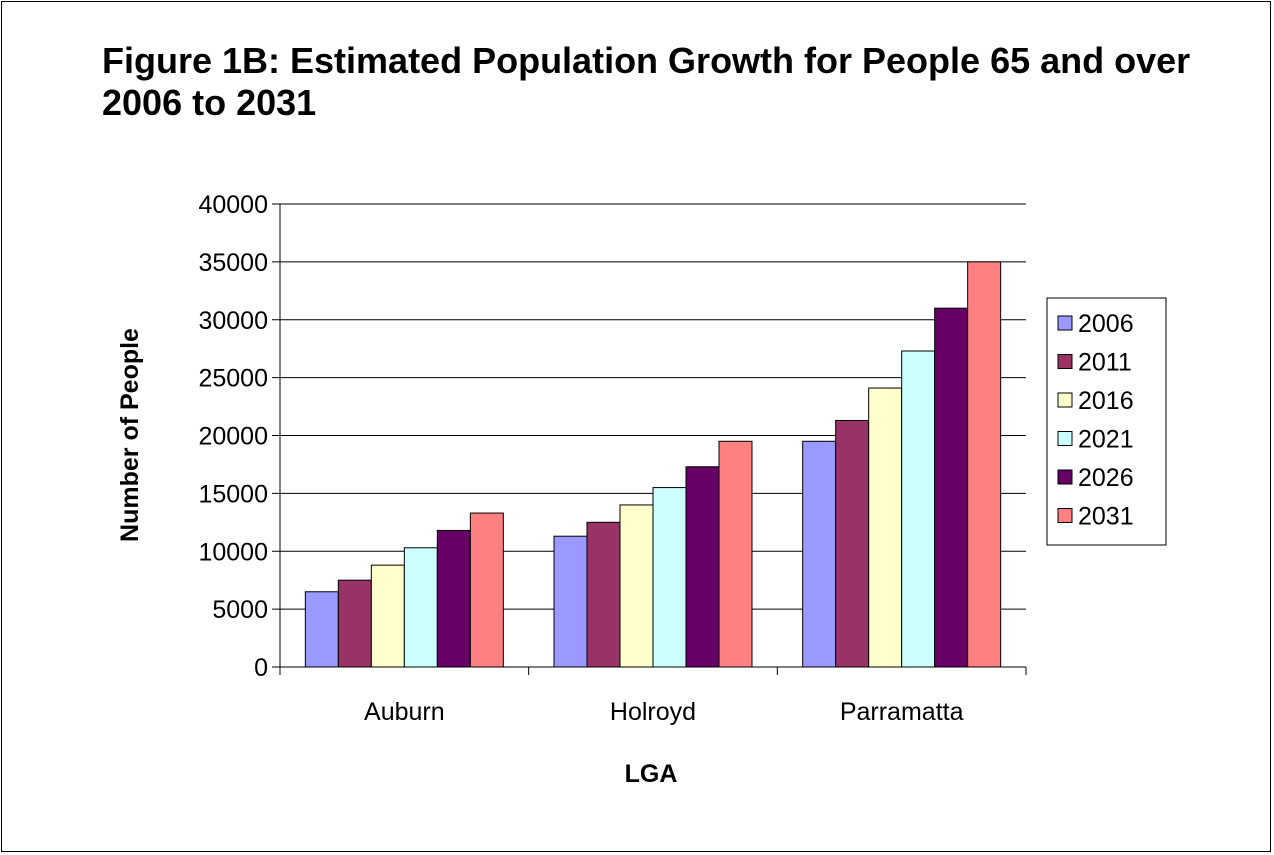 Image resolution: width=1274 pixels, height=855 pixels. Describe the element at coordinates (233, 494) in the screenshot. I see `y-tick-label: 15000` at that location.